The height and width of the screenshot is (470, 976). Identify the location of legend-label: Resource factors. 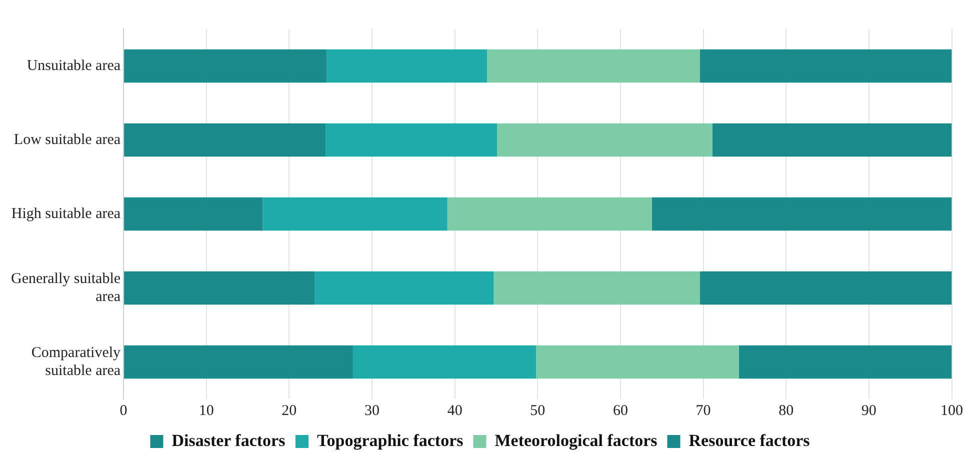
(749, 440).